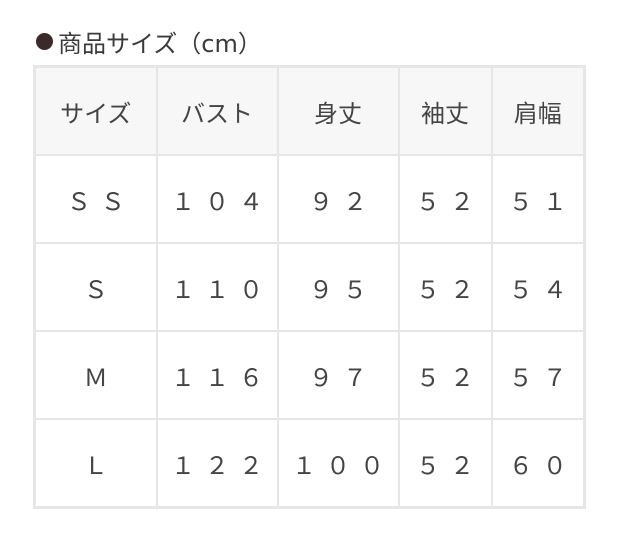  Describe the element at coordinates (160, 44) in the screenshot. I see `title-text: 商品サイズ（cm）` at that location.